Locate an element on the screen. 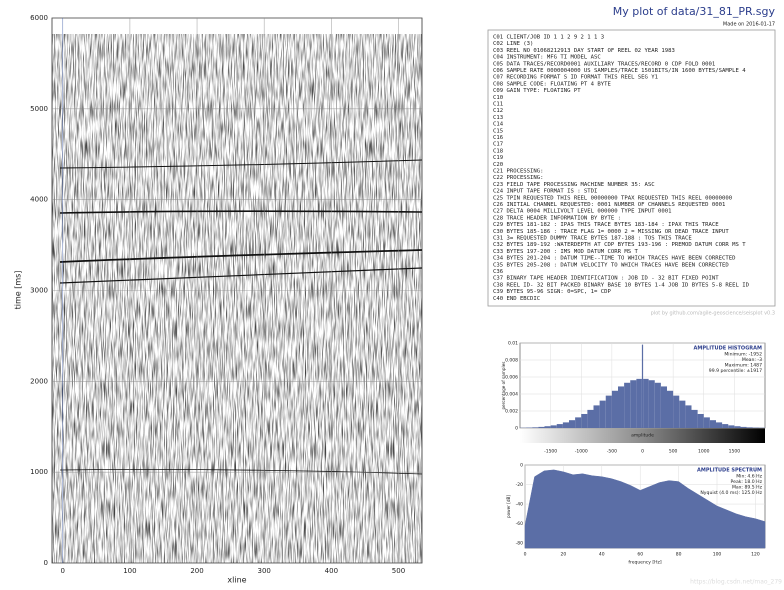 Image resolution: width=784 pixels, height=590 pixels. y-tick-label: 3000 is located at coordinates (39, 291).